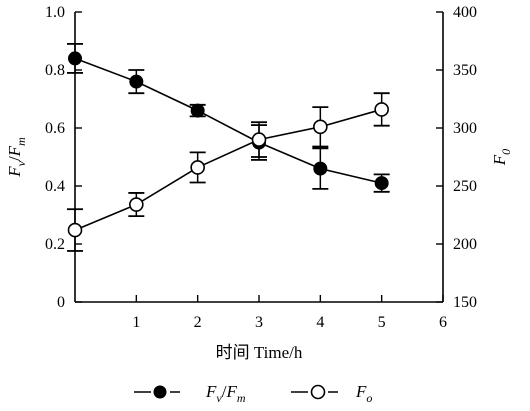 The image size is (530, 411). I want to click on left-y-axis-title: Fv/Fm, so click(16, 157).